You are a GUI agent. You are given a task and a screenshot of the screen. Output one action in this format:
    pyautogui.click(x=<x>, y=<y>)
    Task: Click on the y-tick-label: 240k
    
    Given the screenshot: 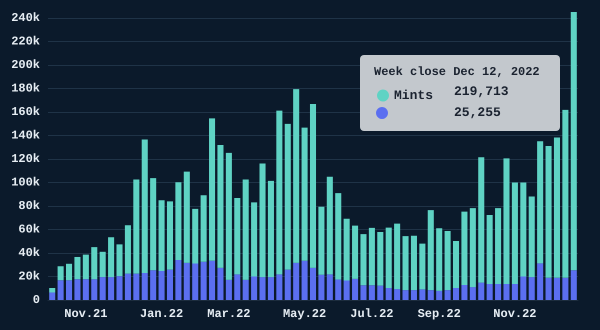 What is the action you would take?
    pyautogui.click(x=25, y=17)
    